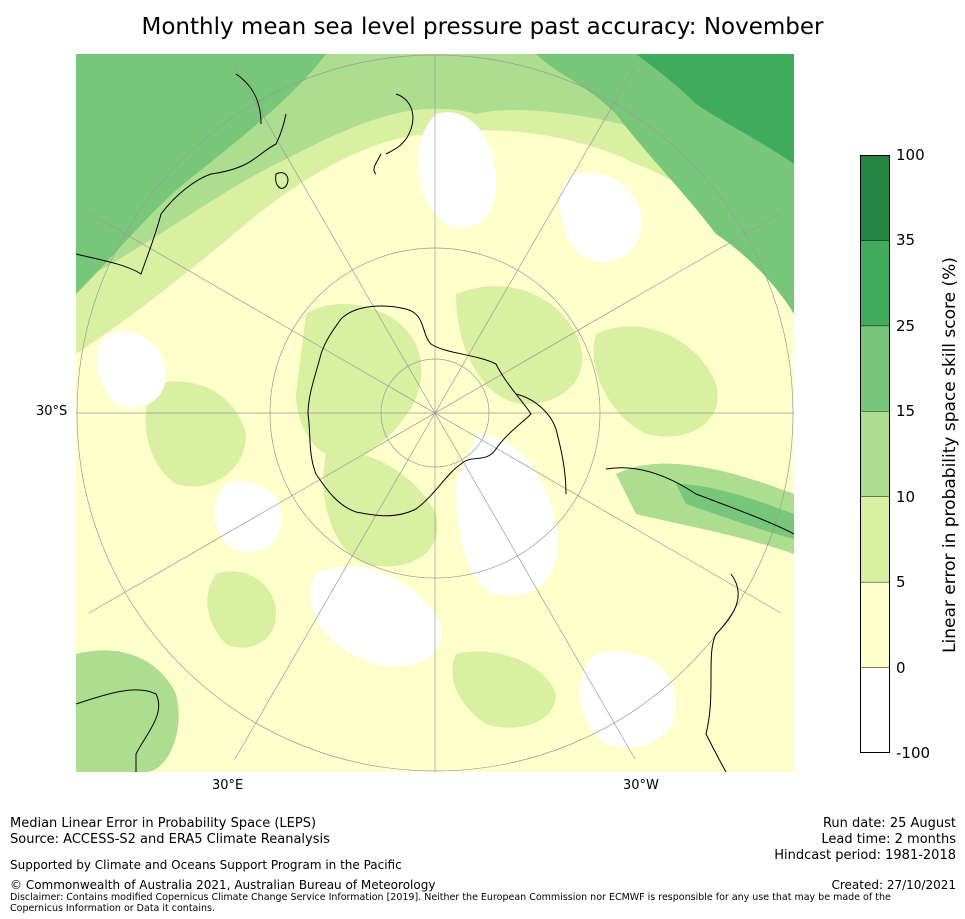  What do you see at coordinates (282, 180) in the screenshot?
I see `tasmania-coastline` at bounding box center [282, 180].